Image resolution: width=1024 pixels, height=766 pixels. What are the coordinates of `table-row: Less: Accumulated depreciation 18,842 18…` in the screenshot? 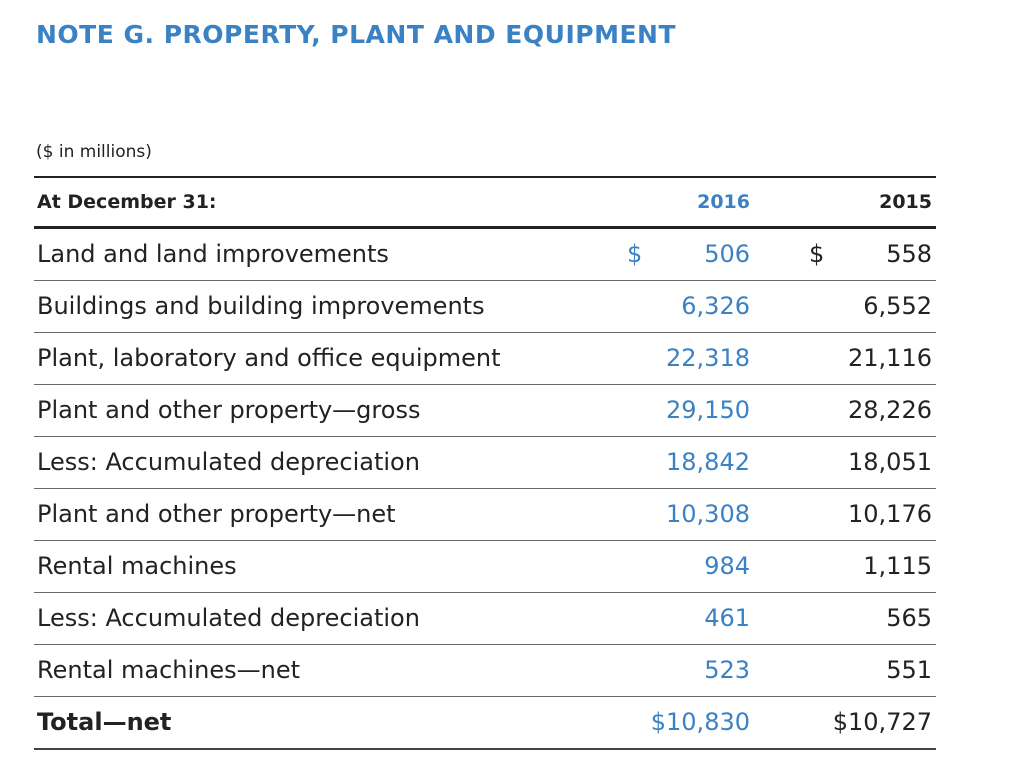 It's located at (485, 463).